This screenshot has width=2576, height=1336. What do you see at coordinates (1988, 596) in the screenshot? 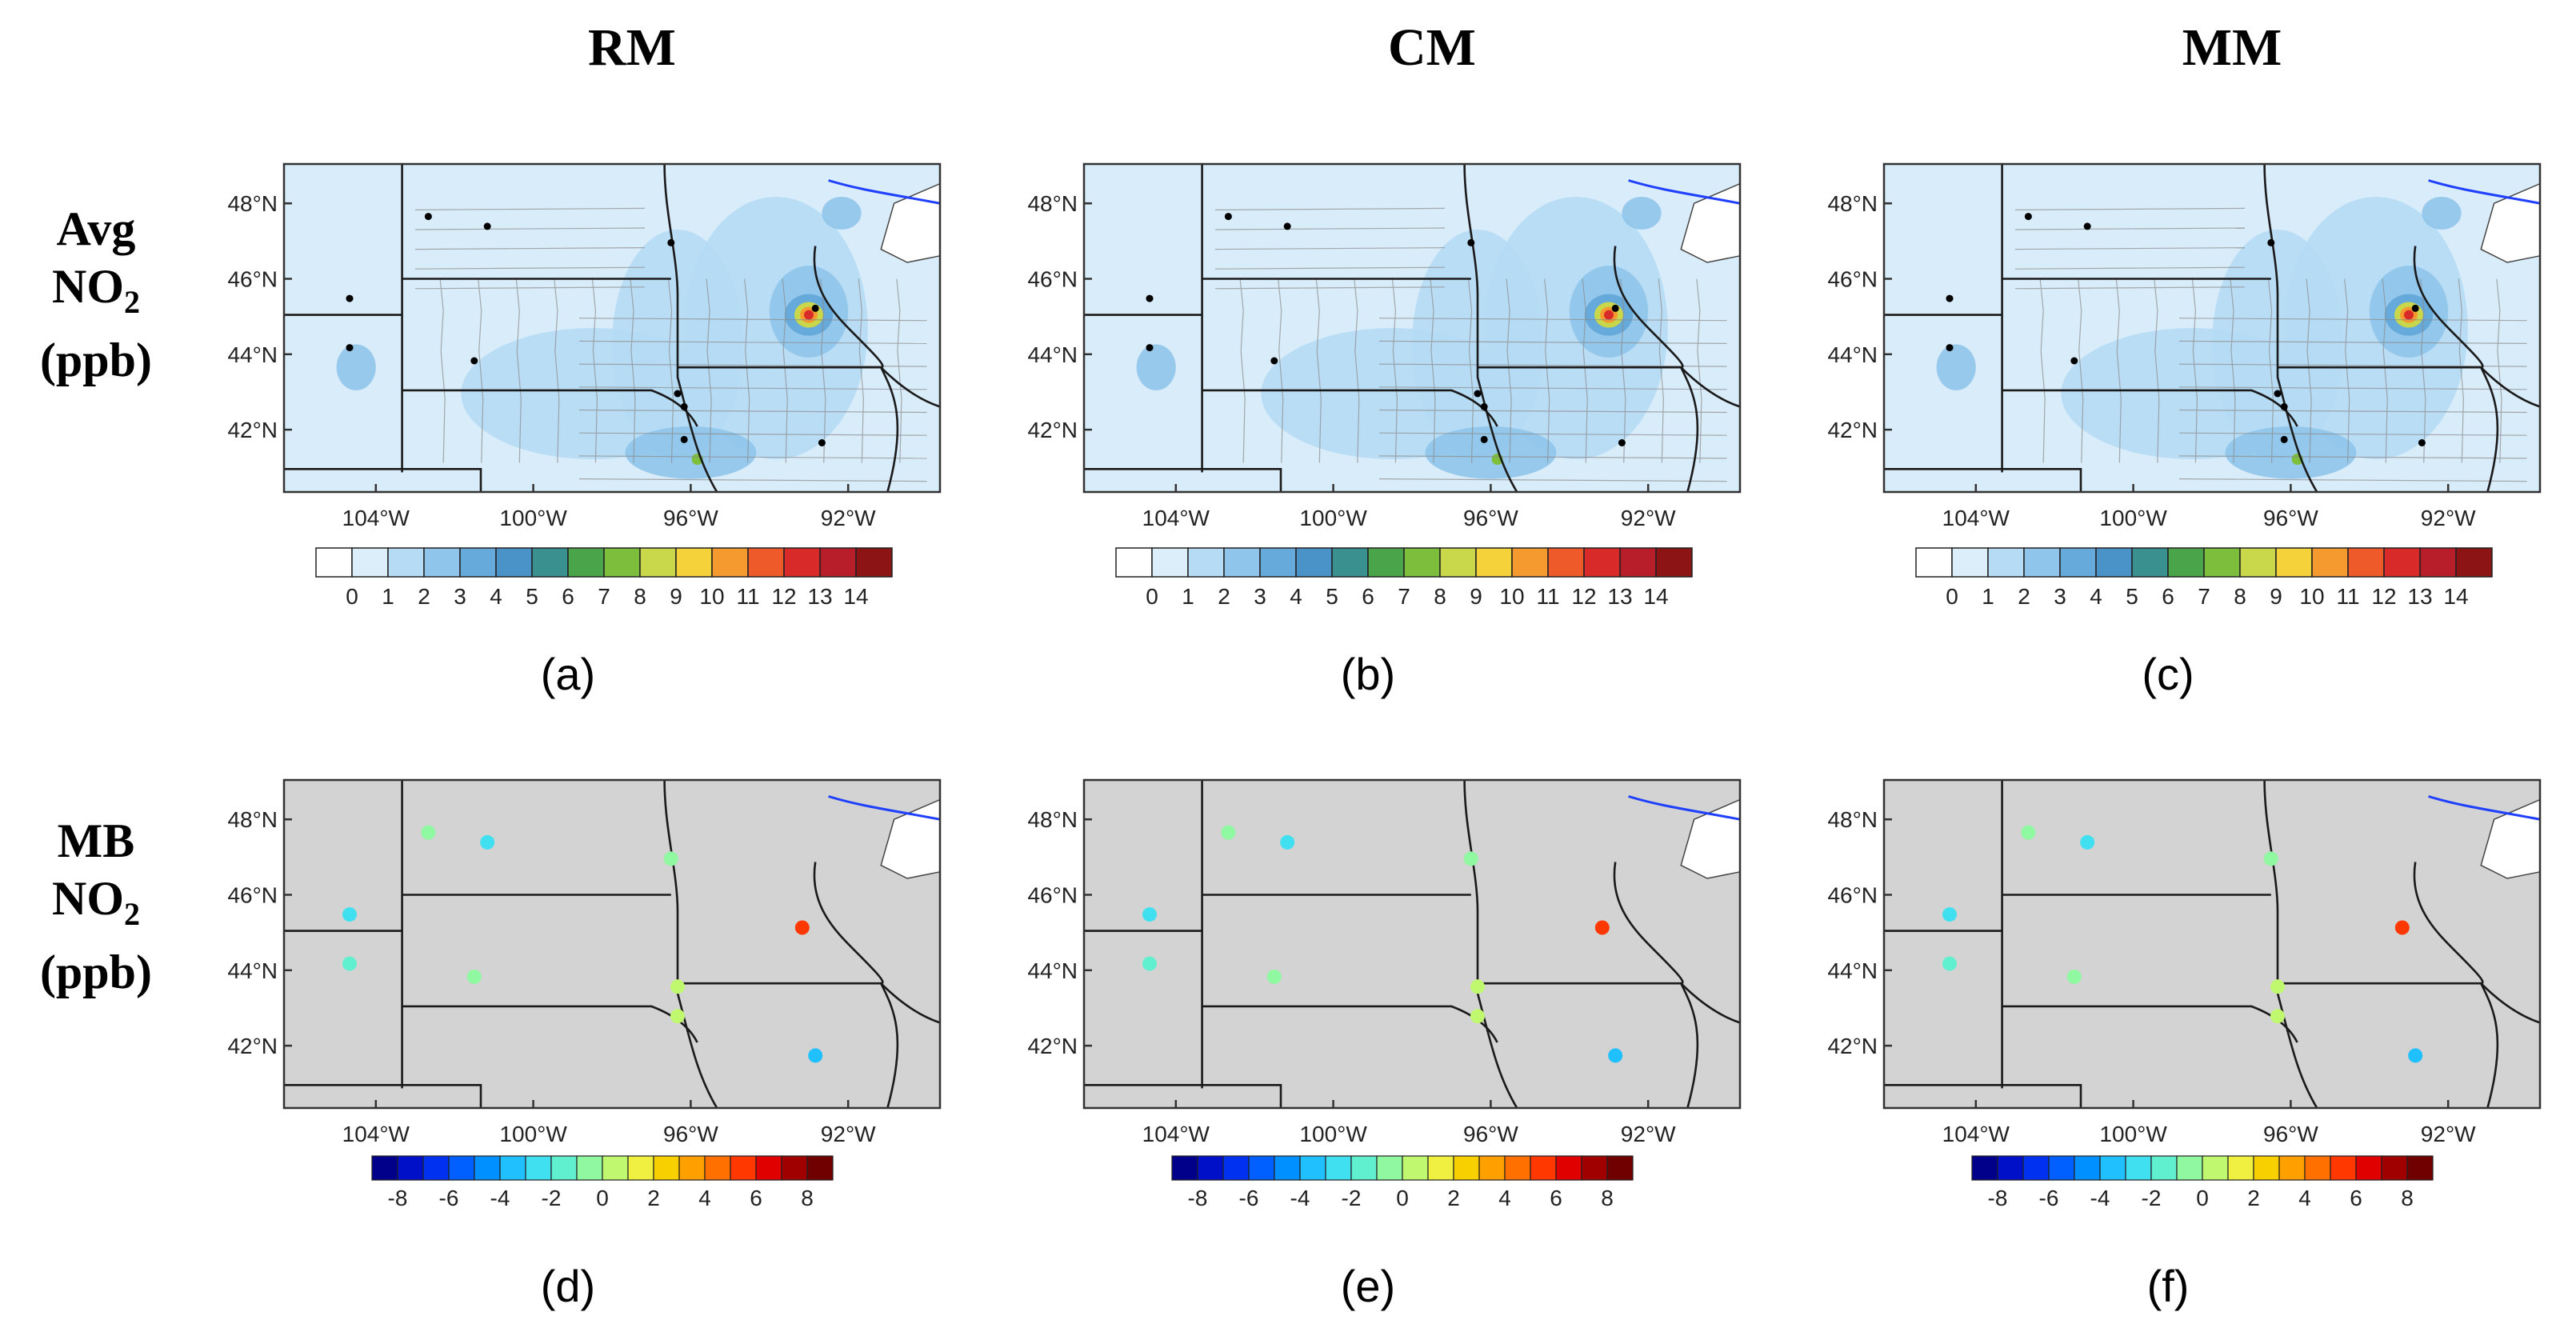
I see `colorbar-label: 1` at bounding box center [1988, 596].